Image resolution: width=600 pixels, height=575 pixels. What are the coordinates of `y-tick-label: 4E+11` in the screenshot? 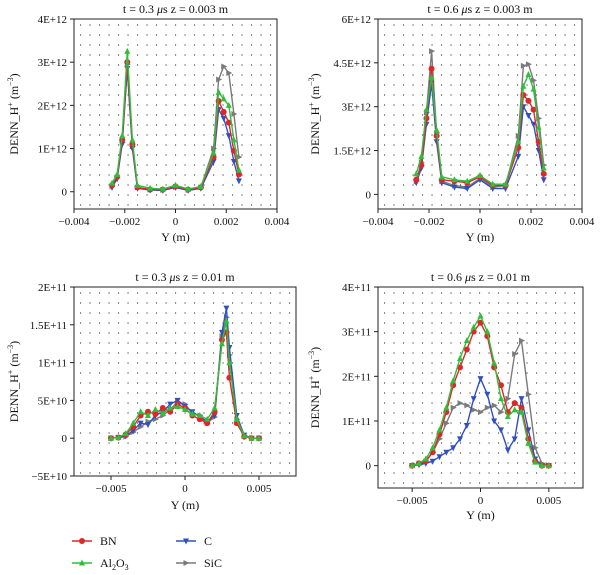 It's located at (356, 288).